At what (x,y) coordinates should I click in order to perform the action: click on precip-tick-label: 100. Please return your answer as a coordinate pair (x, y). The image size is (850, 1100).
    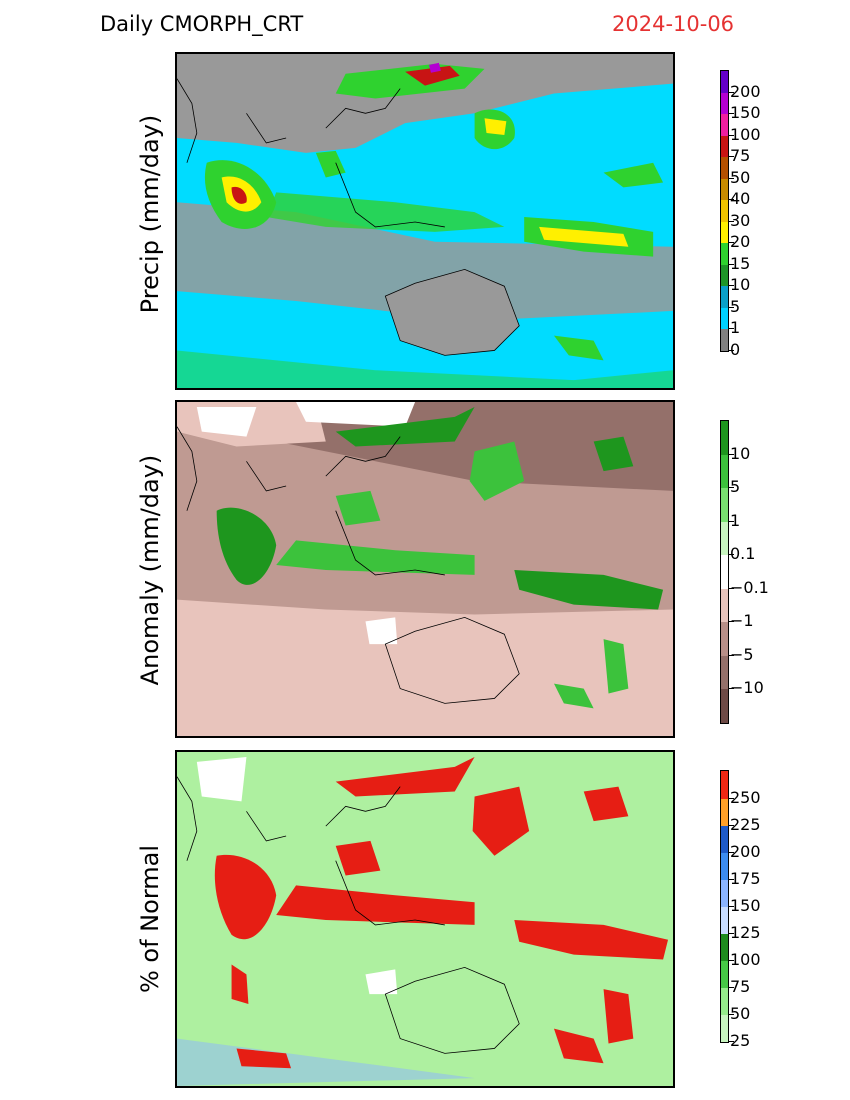
    Looking at the image, I should click on (745, 134).